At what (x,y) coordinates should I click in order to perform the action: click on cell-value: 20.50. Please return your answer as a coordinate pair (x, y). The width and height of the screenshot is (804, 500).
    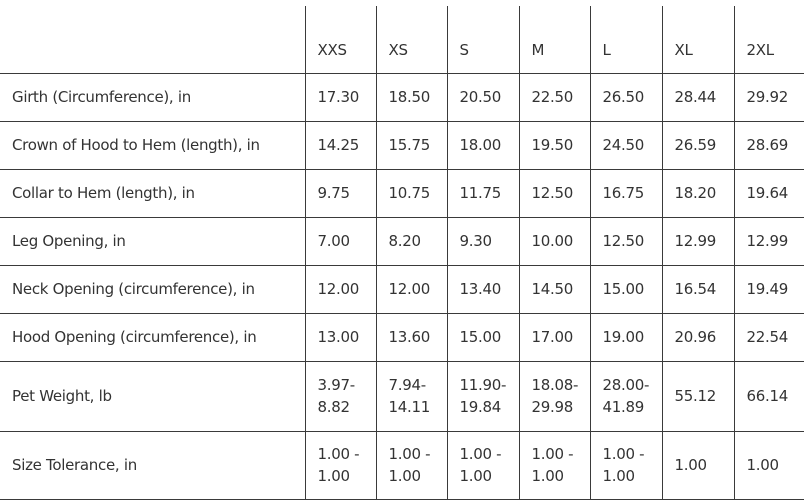
    Looking at the image, I should click on (483, 97).